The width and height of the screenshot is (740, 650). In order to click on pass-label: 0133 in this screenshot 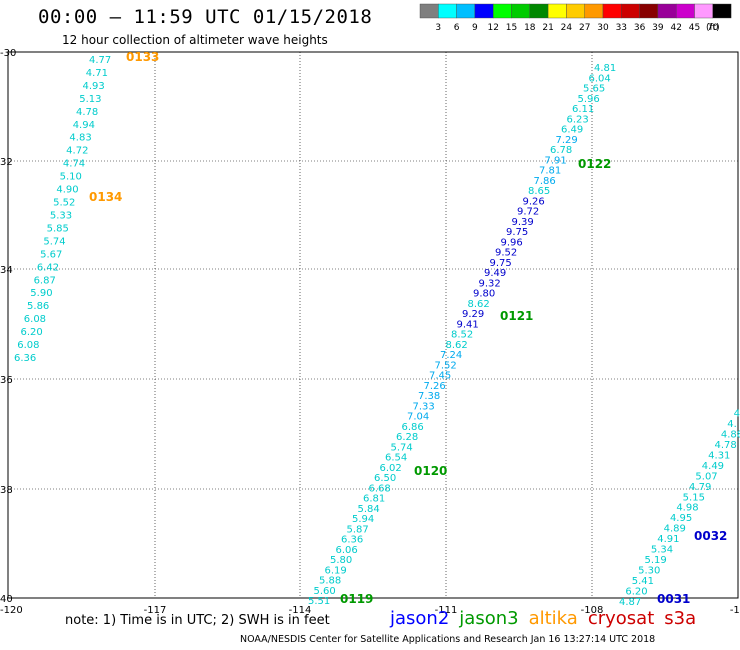, I will do `click(142, 57)`.